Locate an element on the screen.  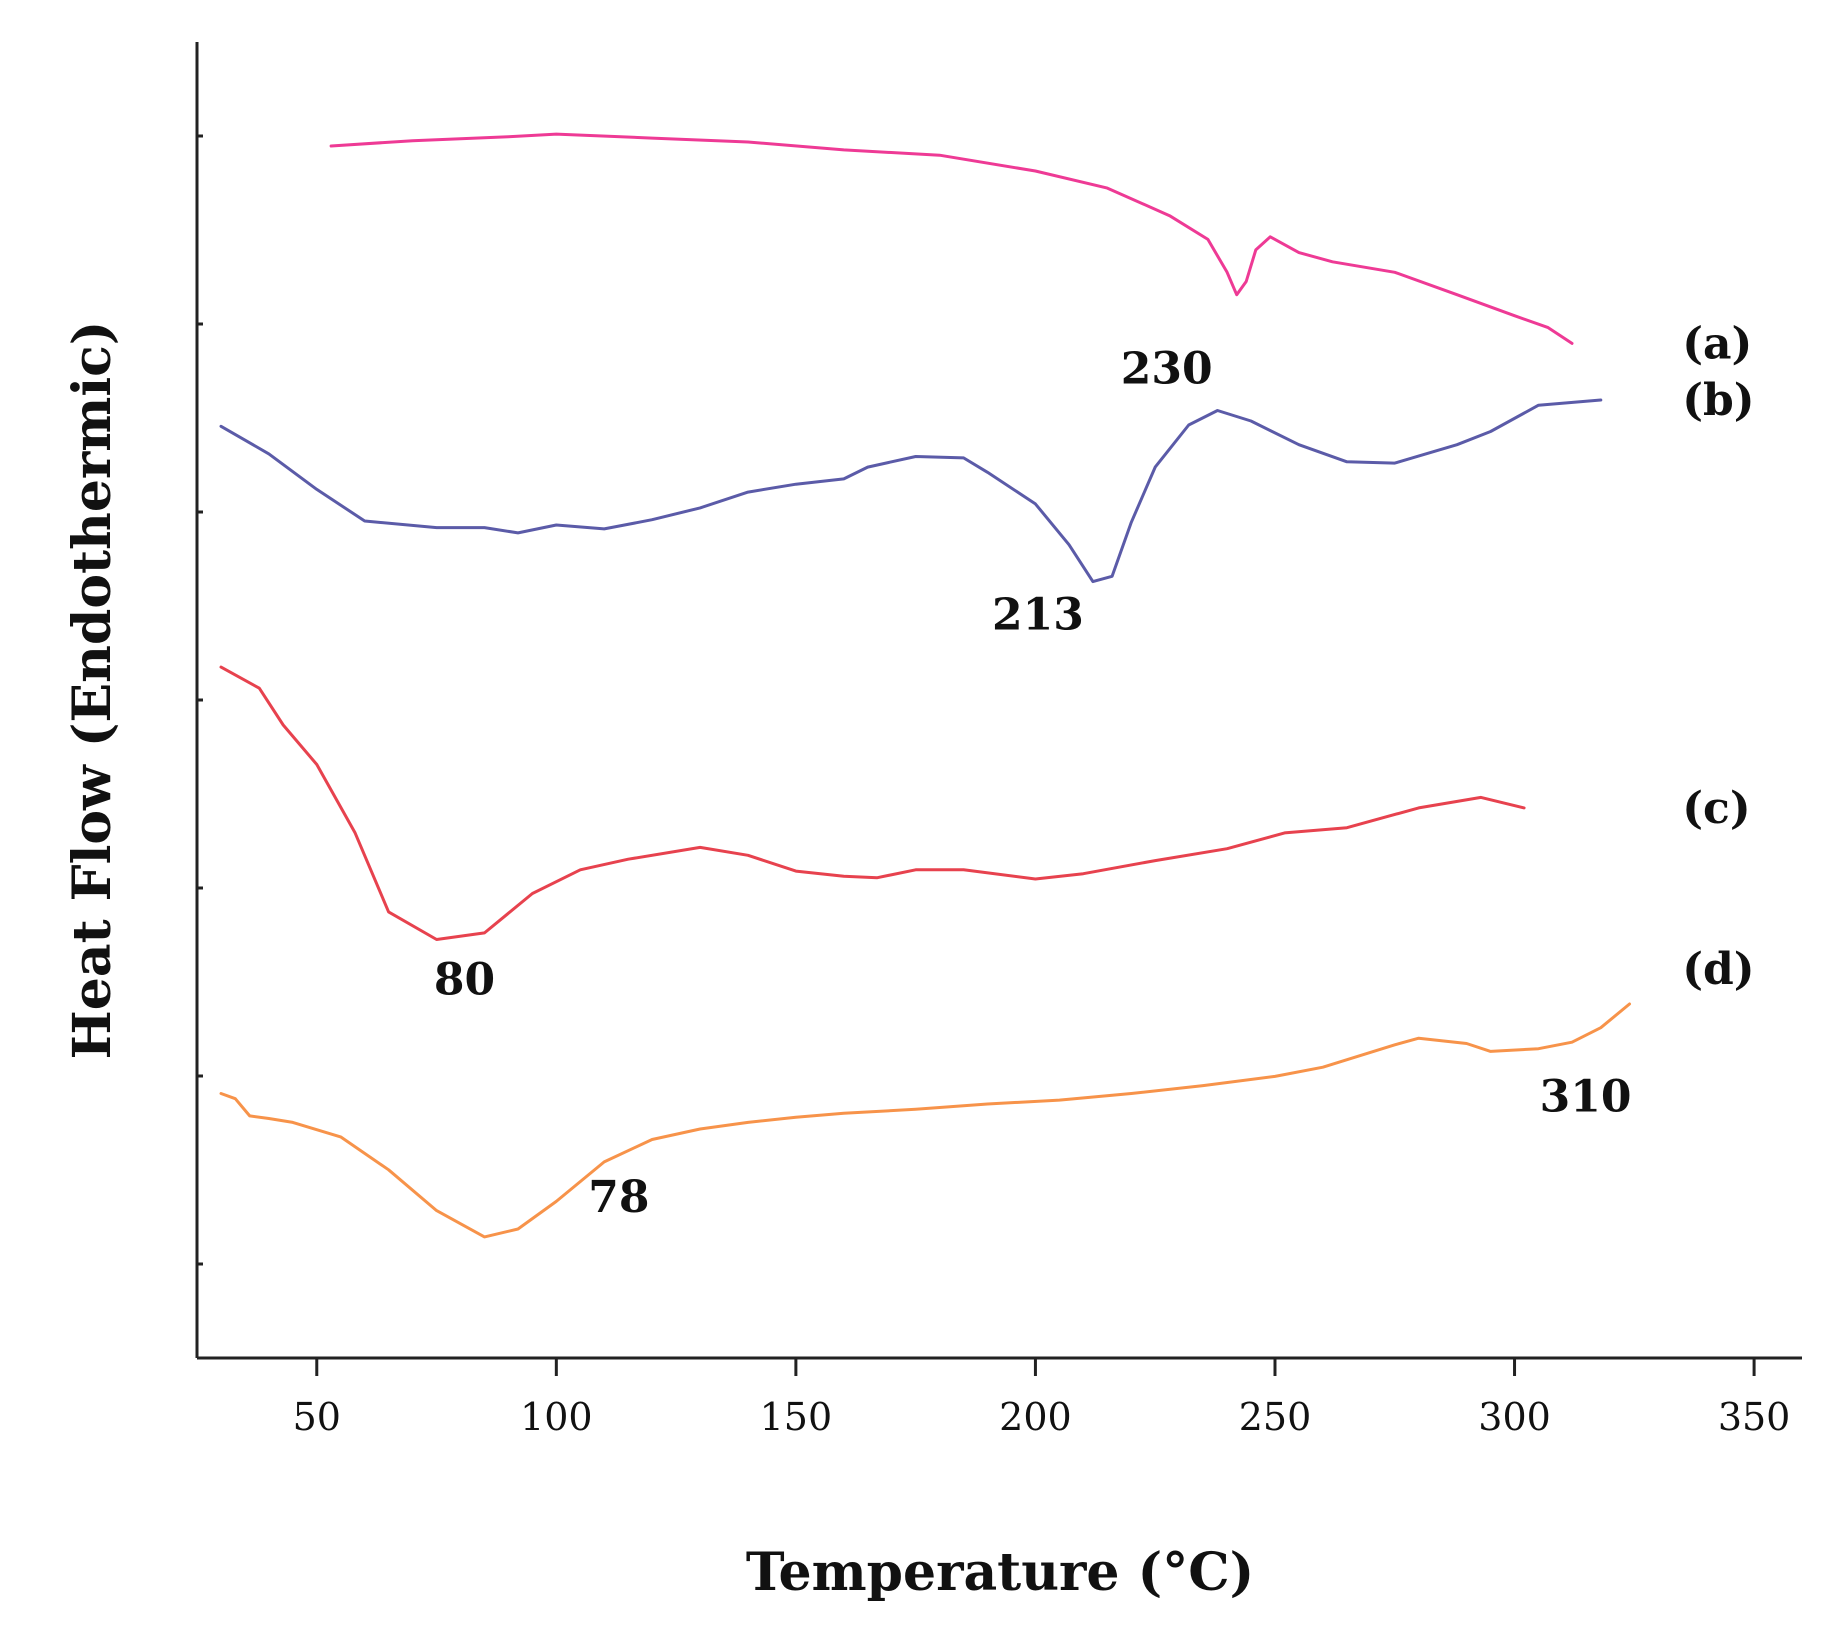
peak-label-d: 78 is located at coordinates (618, 1197).